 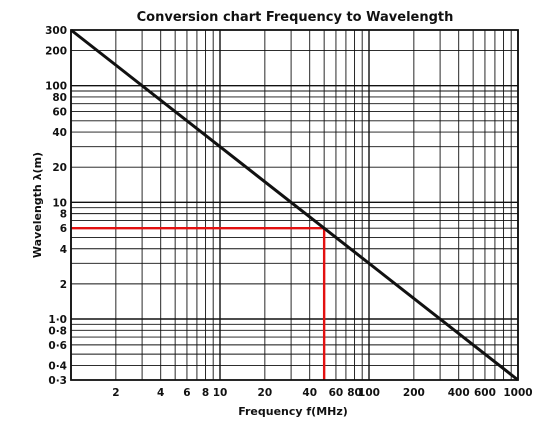 What do you see at coordinates (57, 331) in the screenshot?
I see `y-tick-label: 0·8` at bounding box center [57, 331].